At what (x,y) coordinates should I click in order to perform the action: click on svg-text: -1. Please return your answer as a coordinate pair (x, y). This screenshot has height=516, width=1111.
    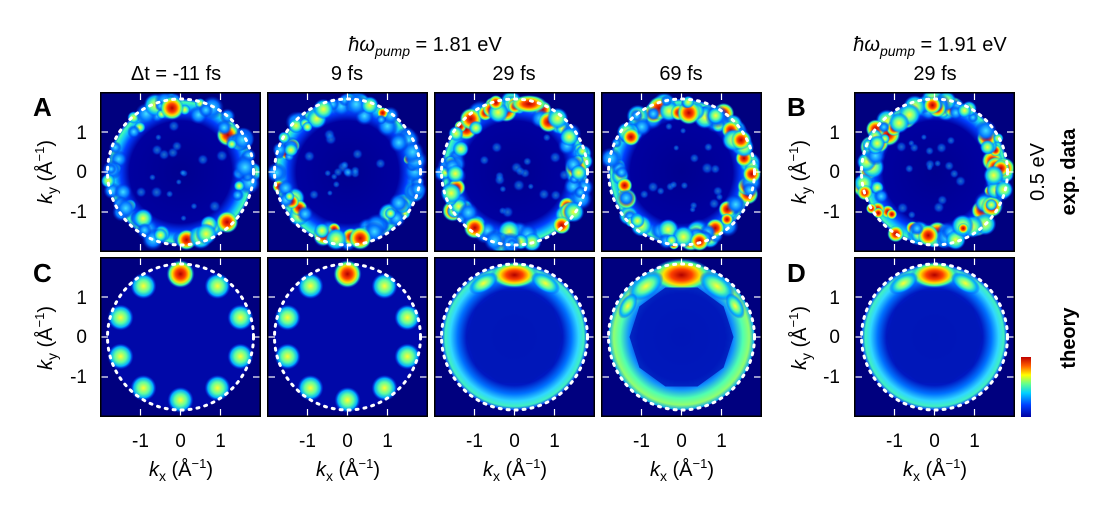
    Looking at the image, I should click on (831, 377).